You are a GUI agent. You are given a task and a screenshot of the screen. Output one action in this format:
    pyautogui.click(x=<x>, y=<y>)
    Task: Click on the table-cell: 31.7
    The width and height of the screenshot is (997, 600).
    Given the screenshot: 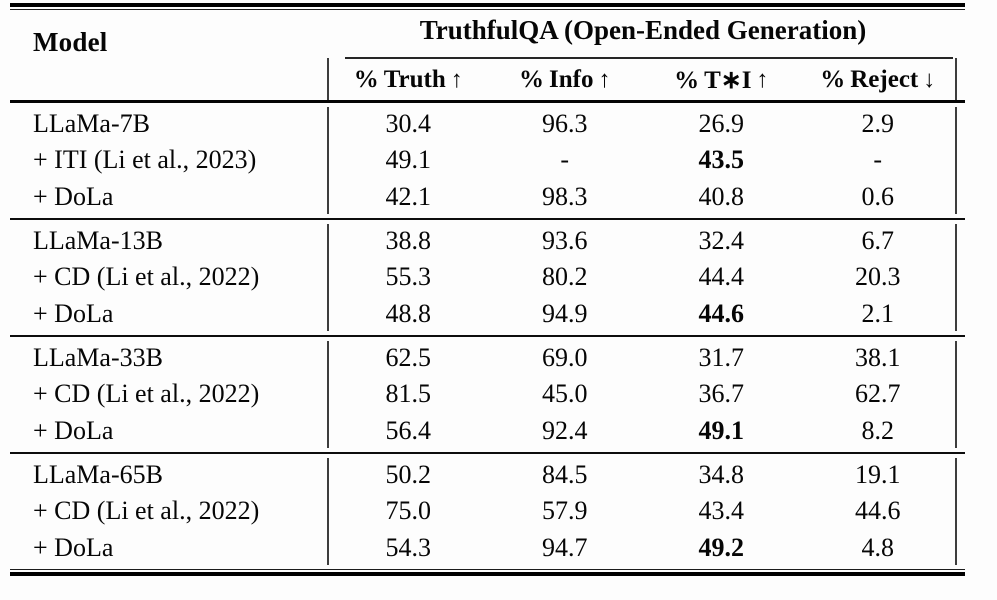 What is the action you would take?
    pyautogui.click(x=721, y=358)
    